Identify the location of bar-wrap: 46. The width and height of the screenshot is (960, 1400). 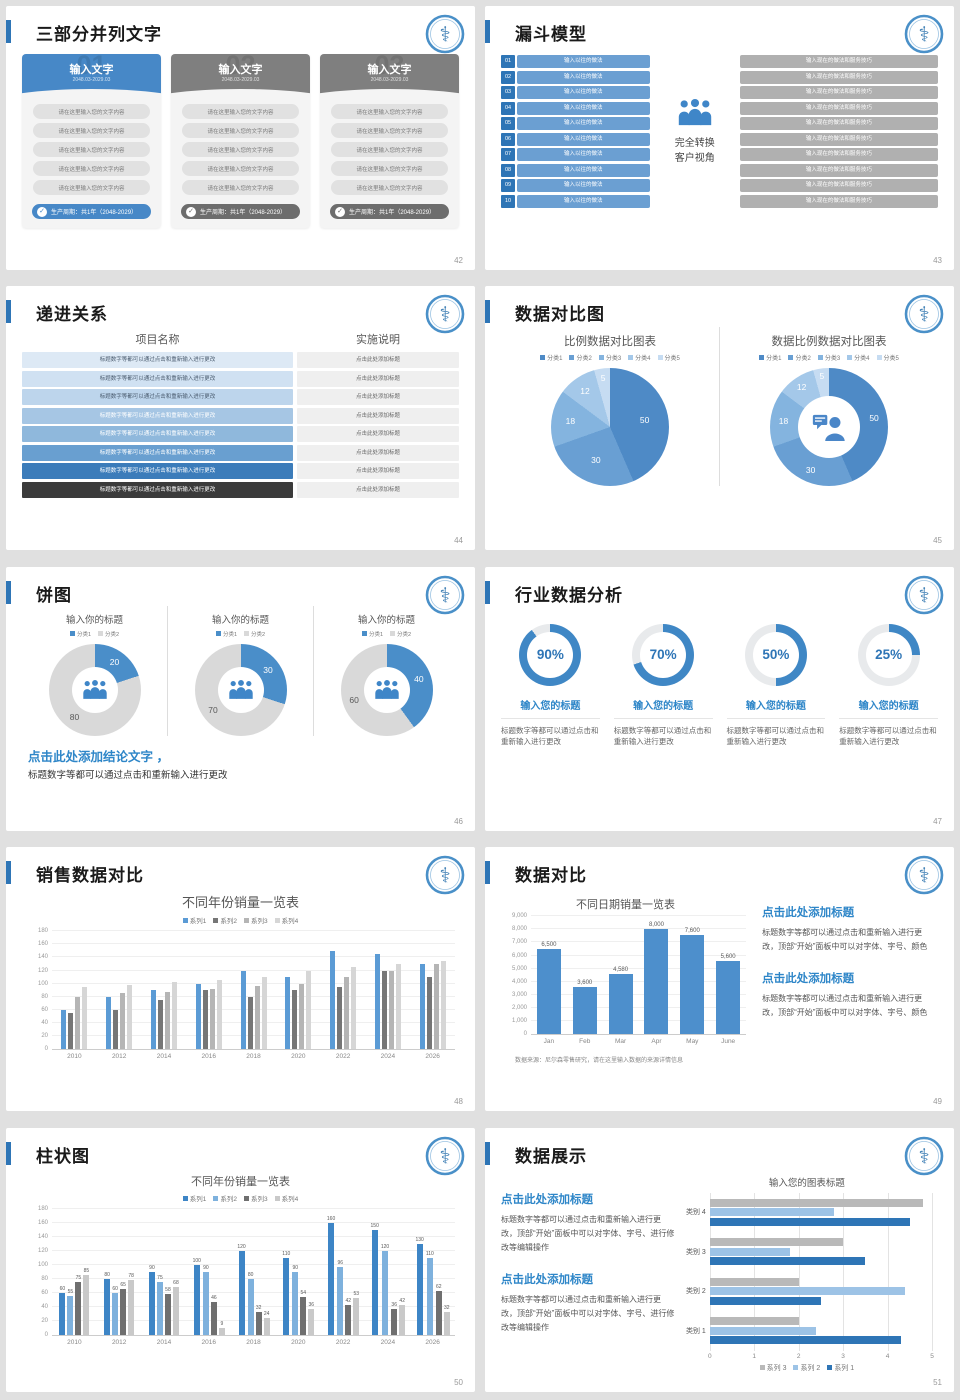
(213, 1272).